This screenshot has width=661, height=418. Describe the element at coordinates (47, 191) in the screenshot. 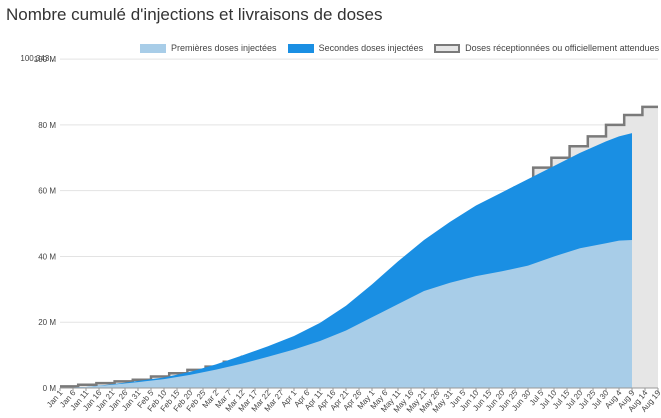

I see `y-tick-label: 60 M` at that location.